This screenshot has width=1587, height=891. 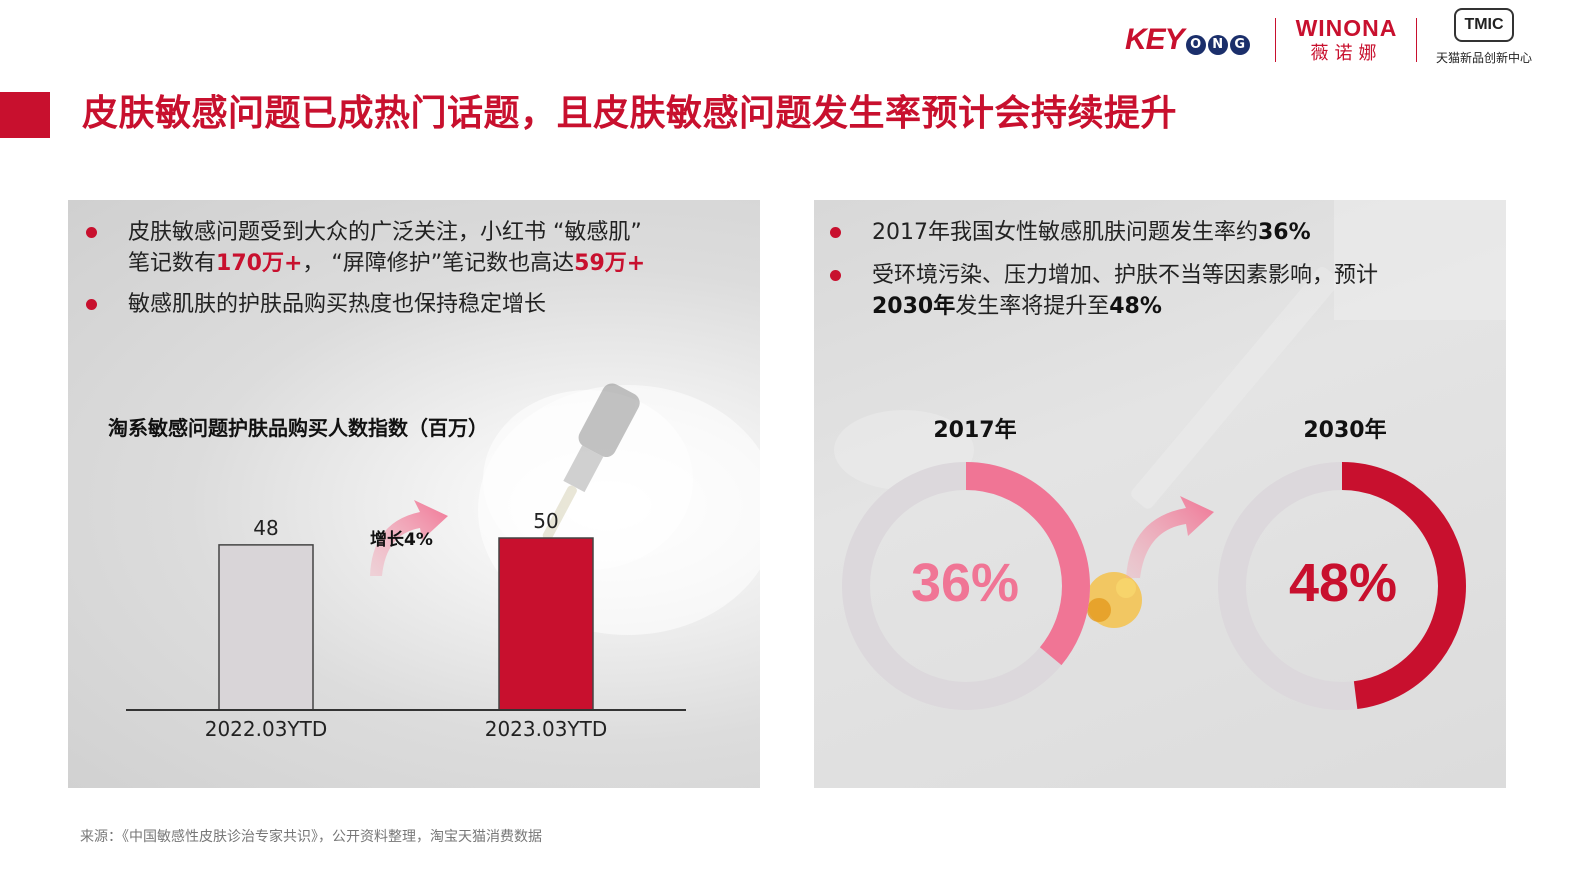 I want to click on keyong-logo-badge-o: O, so click(x=1195, y=44).